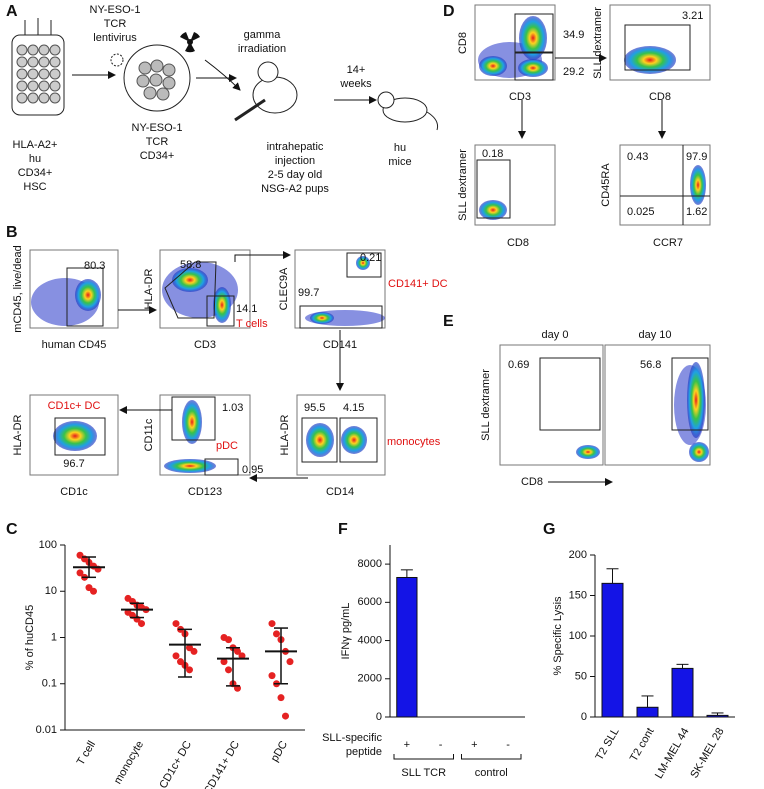 This screenshot has height=789, width=764. What do you see at coordinates (18, 288) in the screenshot?
I see `axis-label: mCD45, live/dead` at bounding box center [18, 288].